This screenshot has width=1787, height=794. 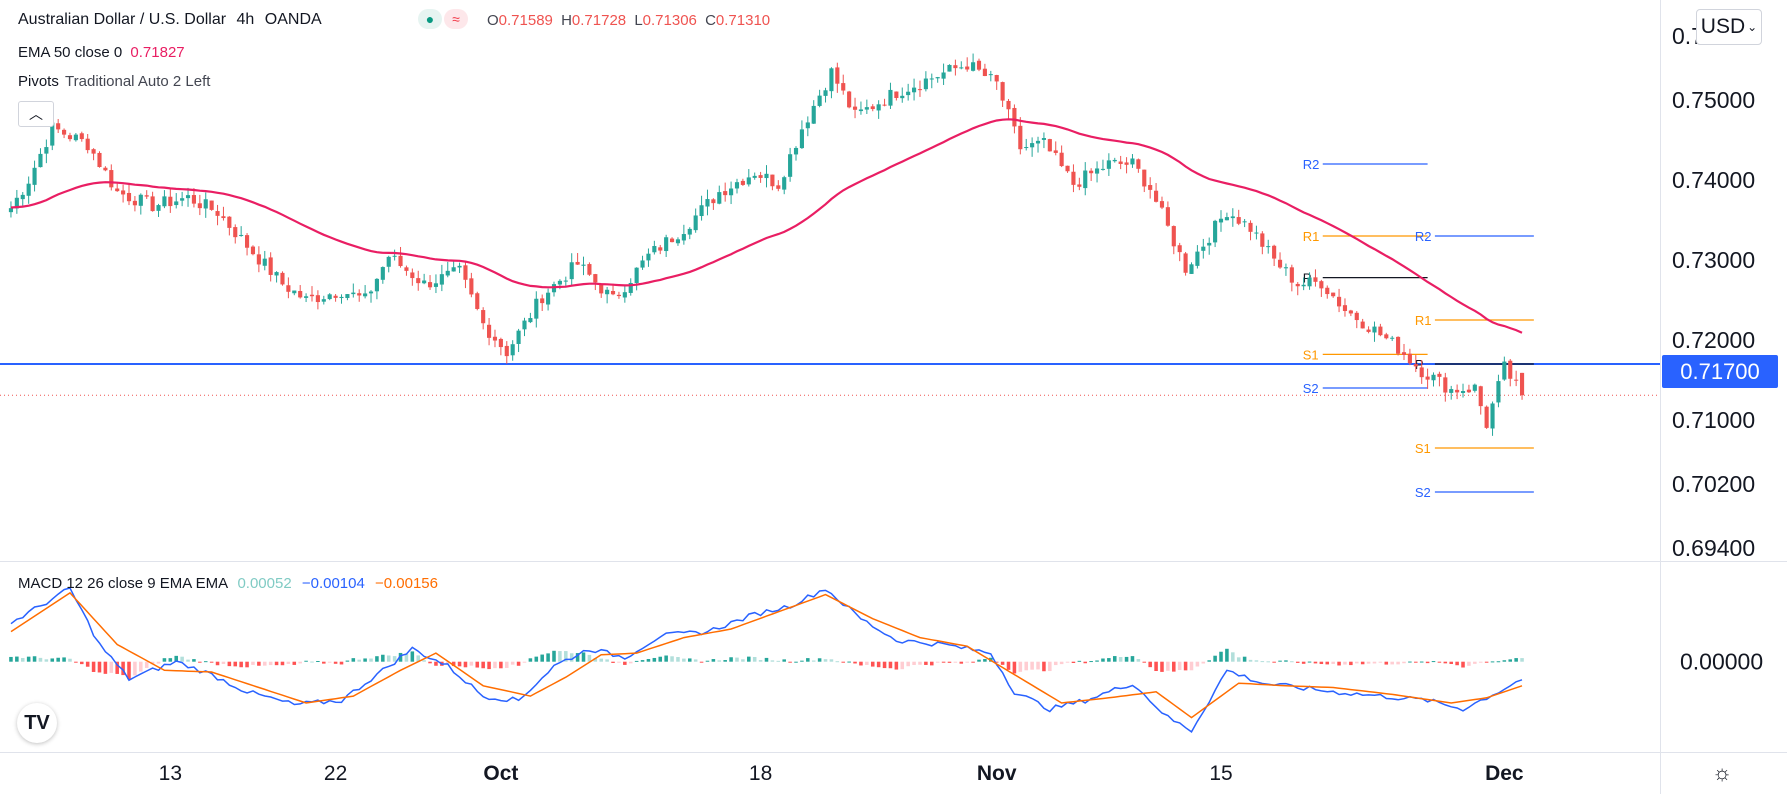 I want to click on tradingview-logo-icon: TV, so click(x=37, y=723).